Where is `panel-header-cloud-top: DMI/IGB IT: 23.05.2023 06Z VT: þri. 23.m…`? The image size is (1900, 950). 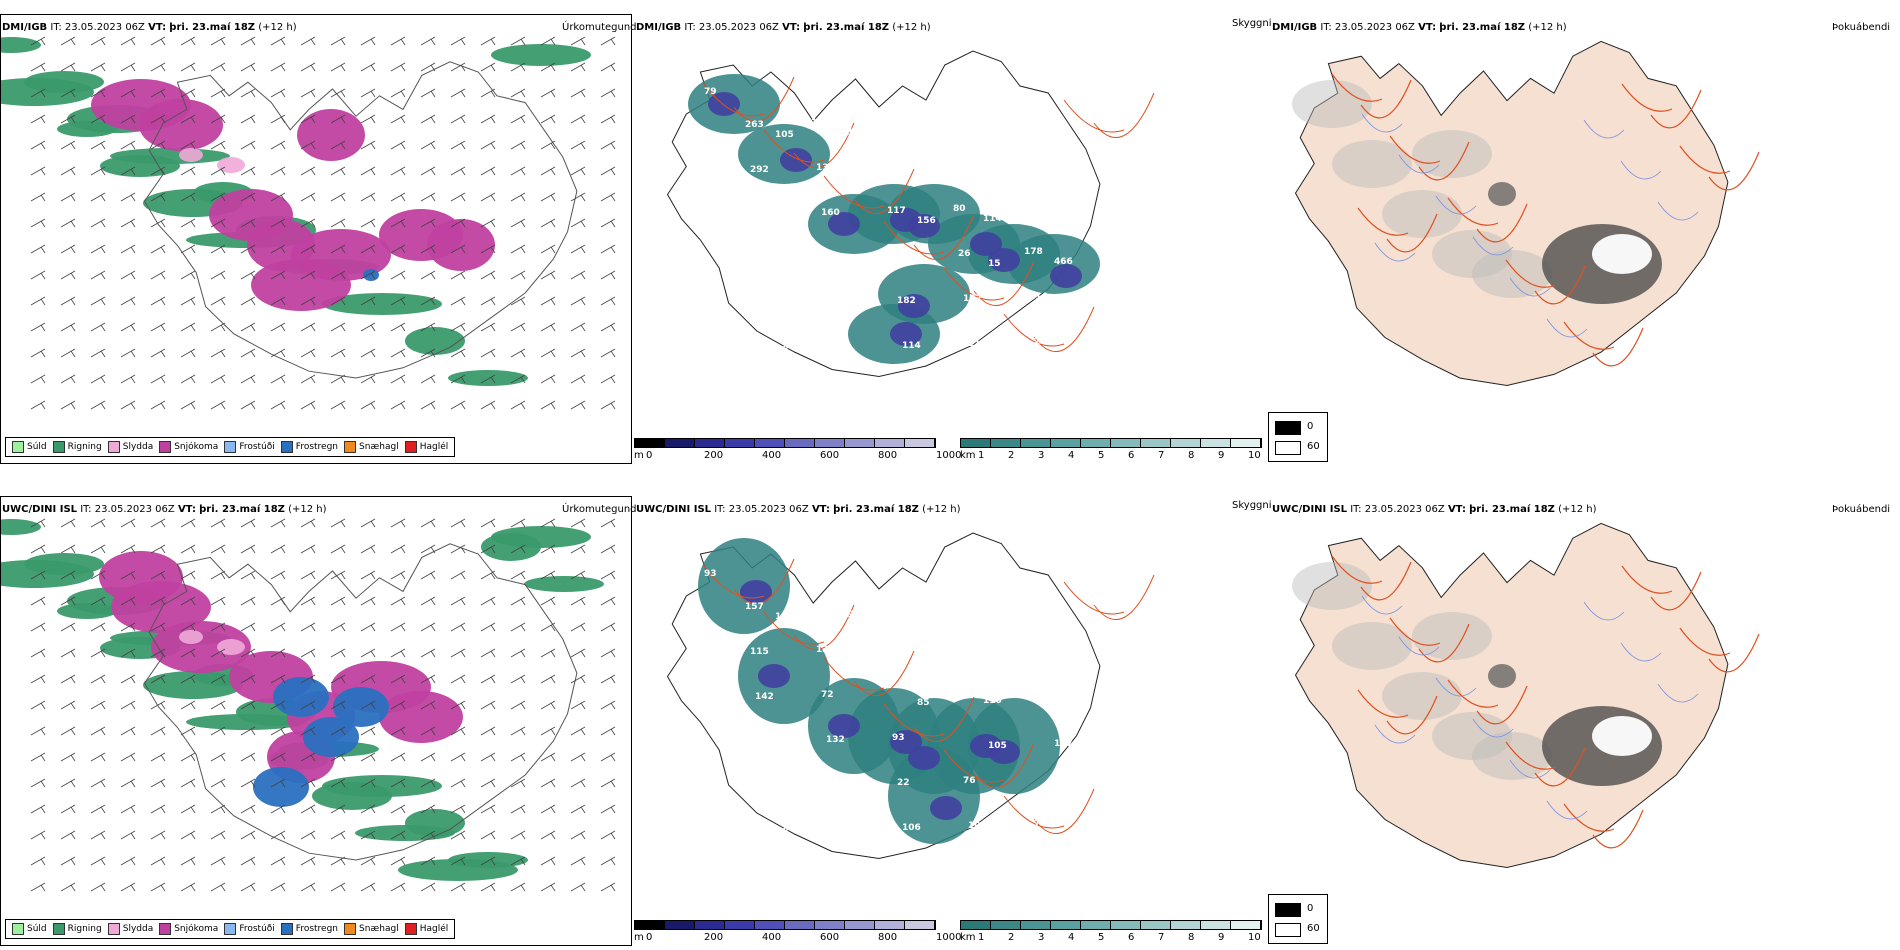 panel-header-cloud-top: DMI/IGB IT: 23.05.2023 06Z VT: þri. 23.m… is located at coordinates (783, 27).